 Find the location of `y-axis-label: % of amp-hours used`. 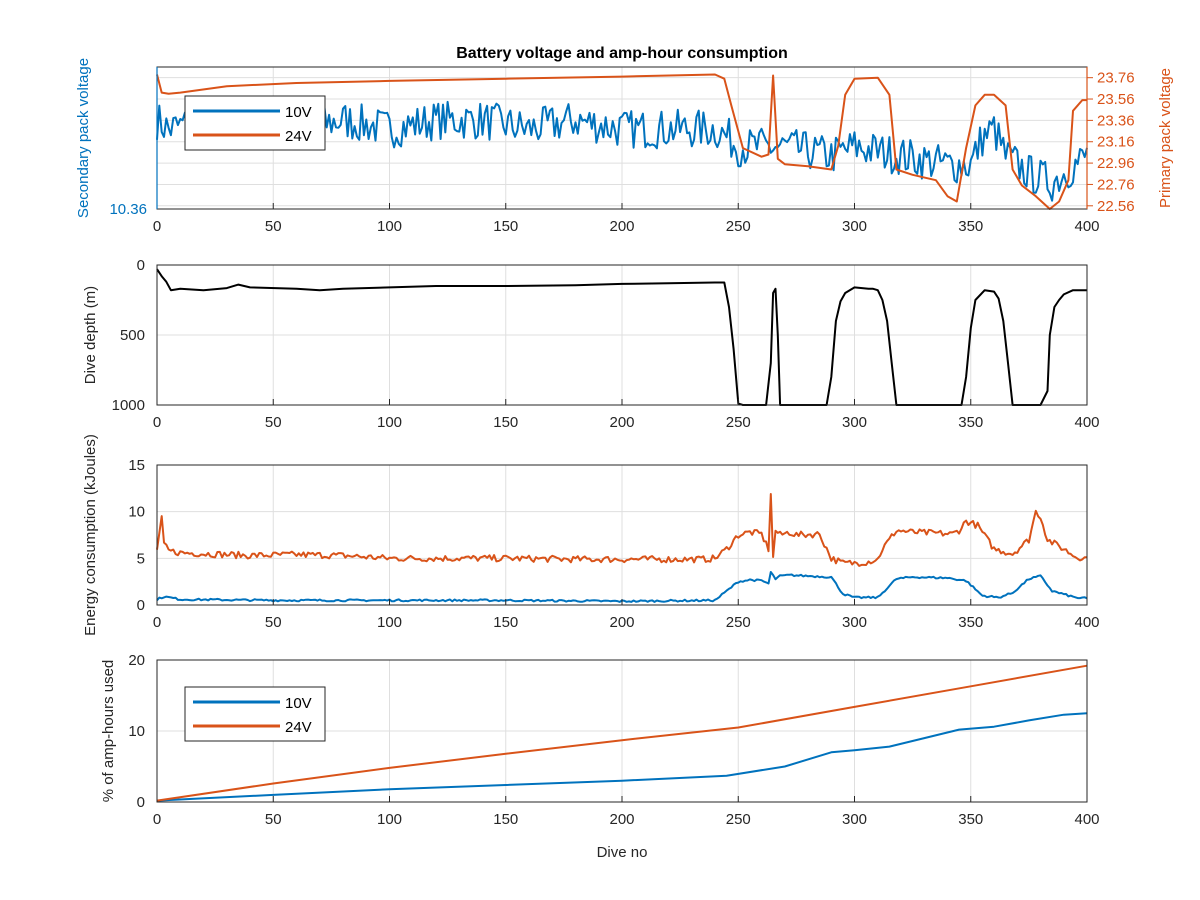

y-axis-label: % of amp-hours used is located at coordinates (108, 731).